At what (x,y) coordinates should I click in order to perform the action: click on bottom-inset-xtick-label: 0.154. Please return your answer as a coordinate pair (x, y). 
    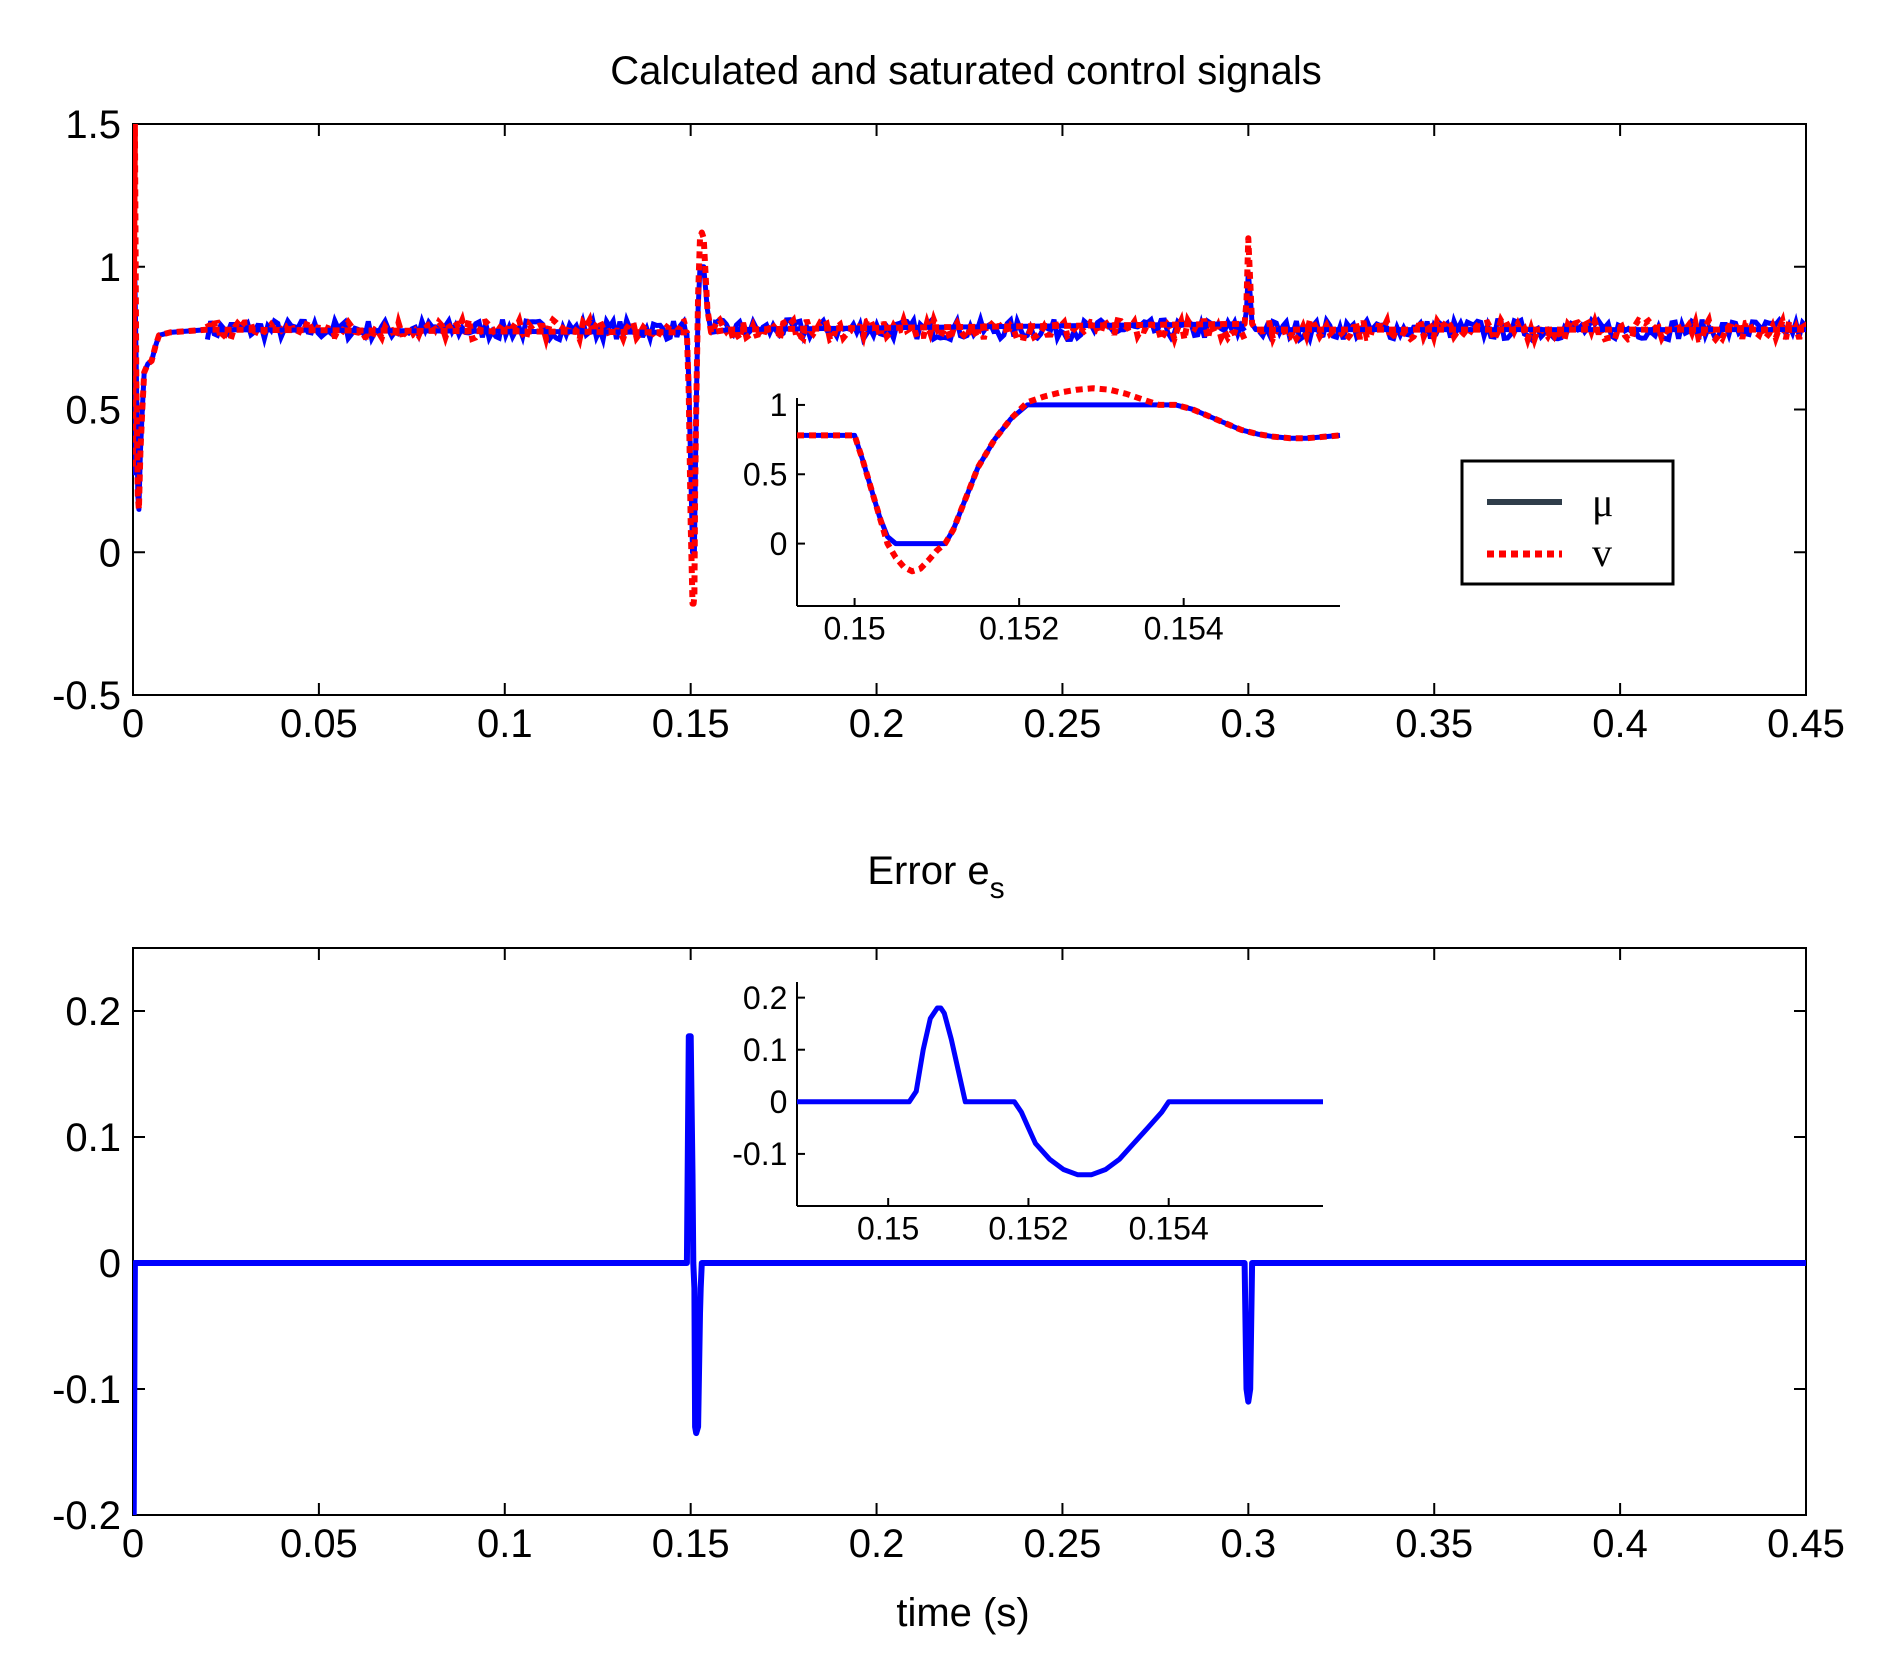
    Looking at the image, I should click on (1169, 1229).